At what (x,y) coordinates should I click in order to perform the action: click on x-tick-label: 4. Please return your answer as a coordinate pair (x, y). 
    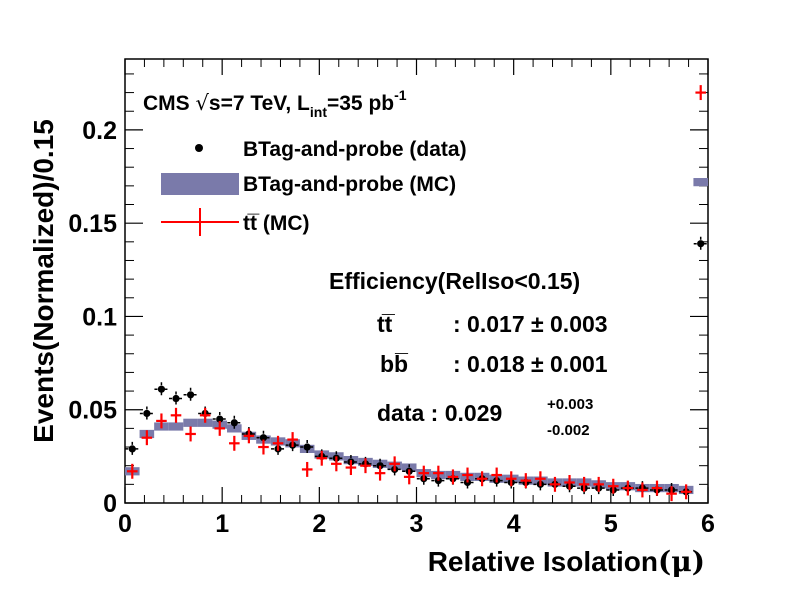
    Looking at the image, I should click on (514, 524).